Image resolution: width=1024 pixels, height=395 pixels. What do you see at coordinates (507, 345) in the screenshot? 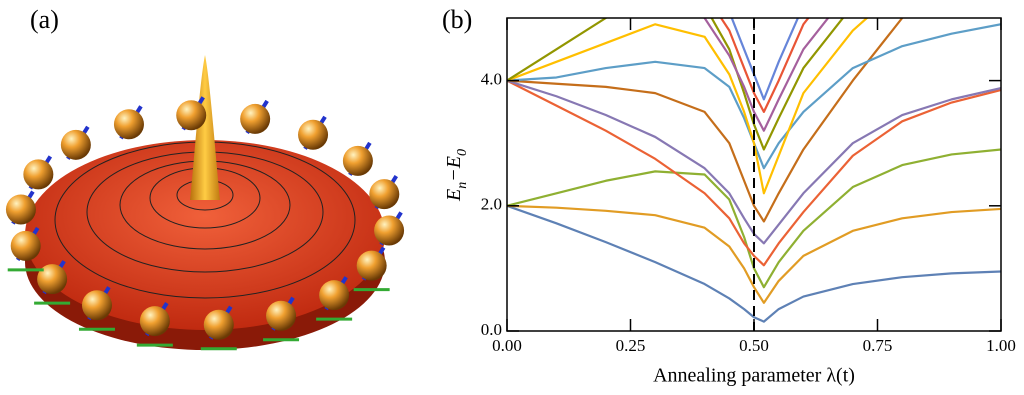
I see `x-tick-label: 0.00` at bounding box center [507, 345].